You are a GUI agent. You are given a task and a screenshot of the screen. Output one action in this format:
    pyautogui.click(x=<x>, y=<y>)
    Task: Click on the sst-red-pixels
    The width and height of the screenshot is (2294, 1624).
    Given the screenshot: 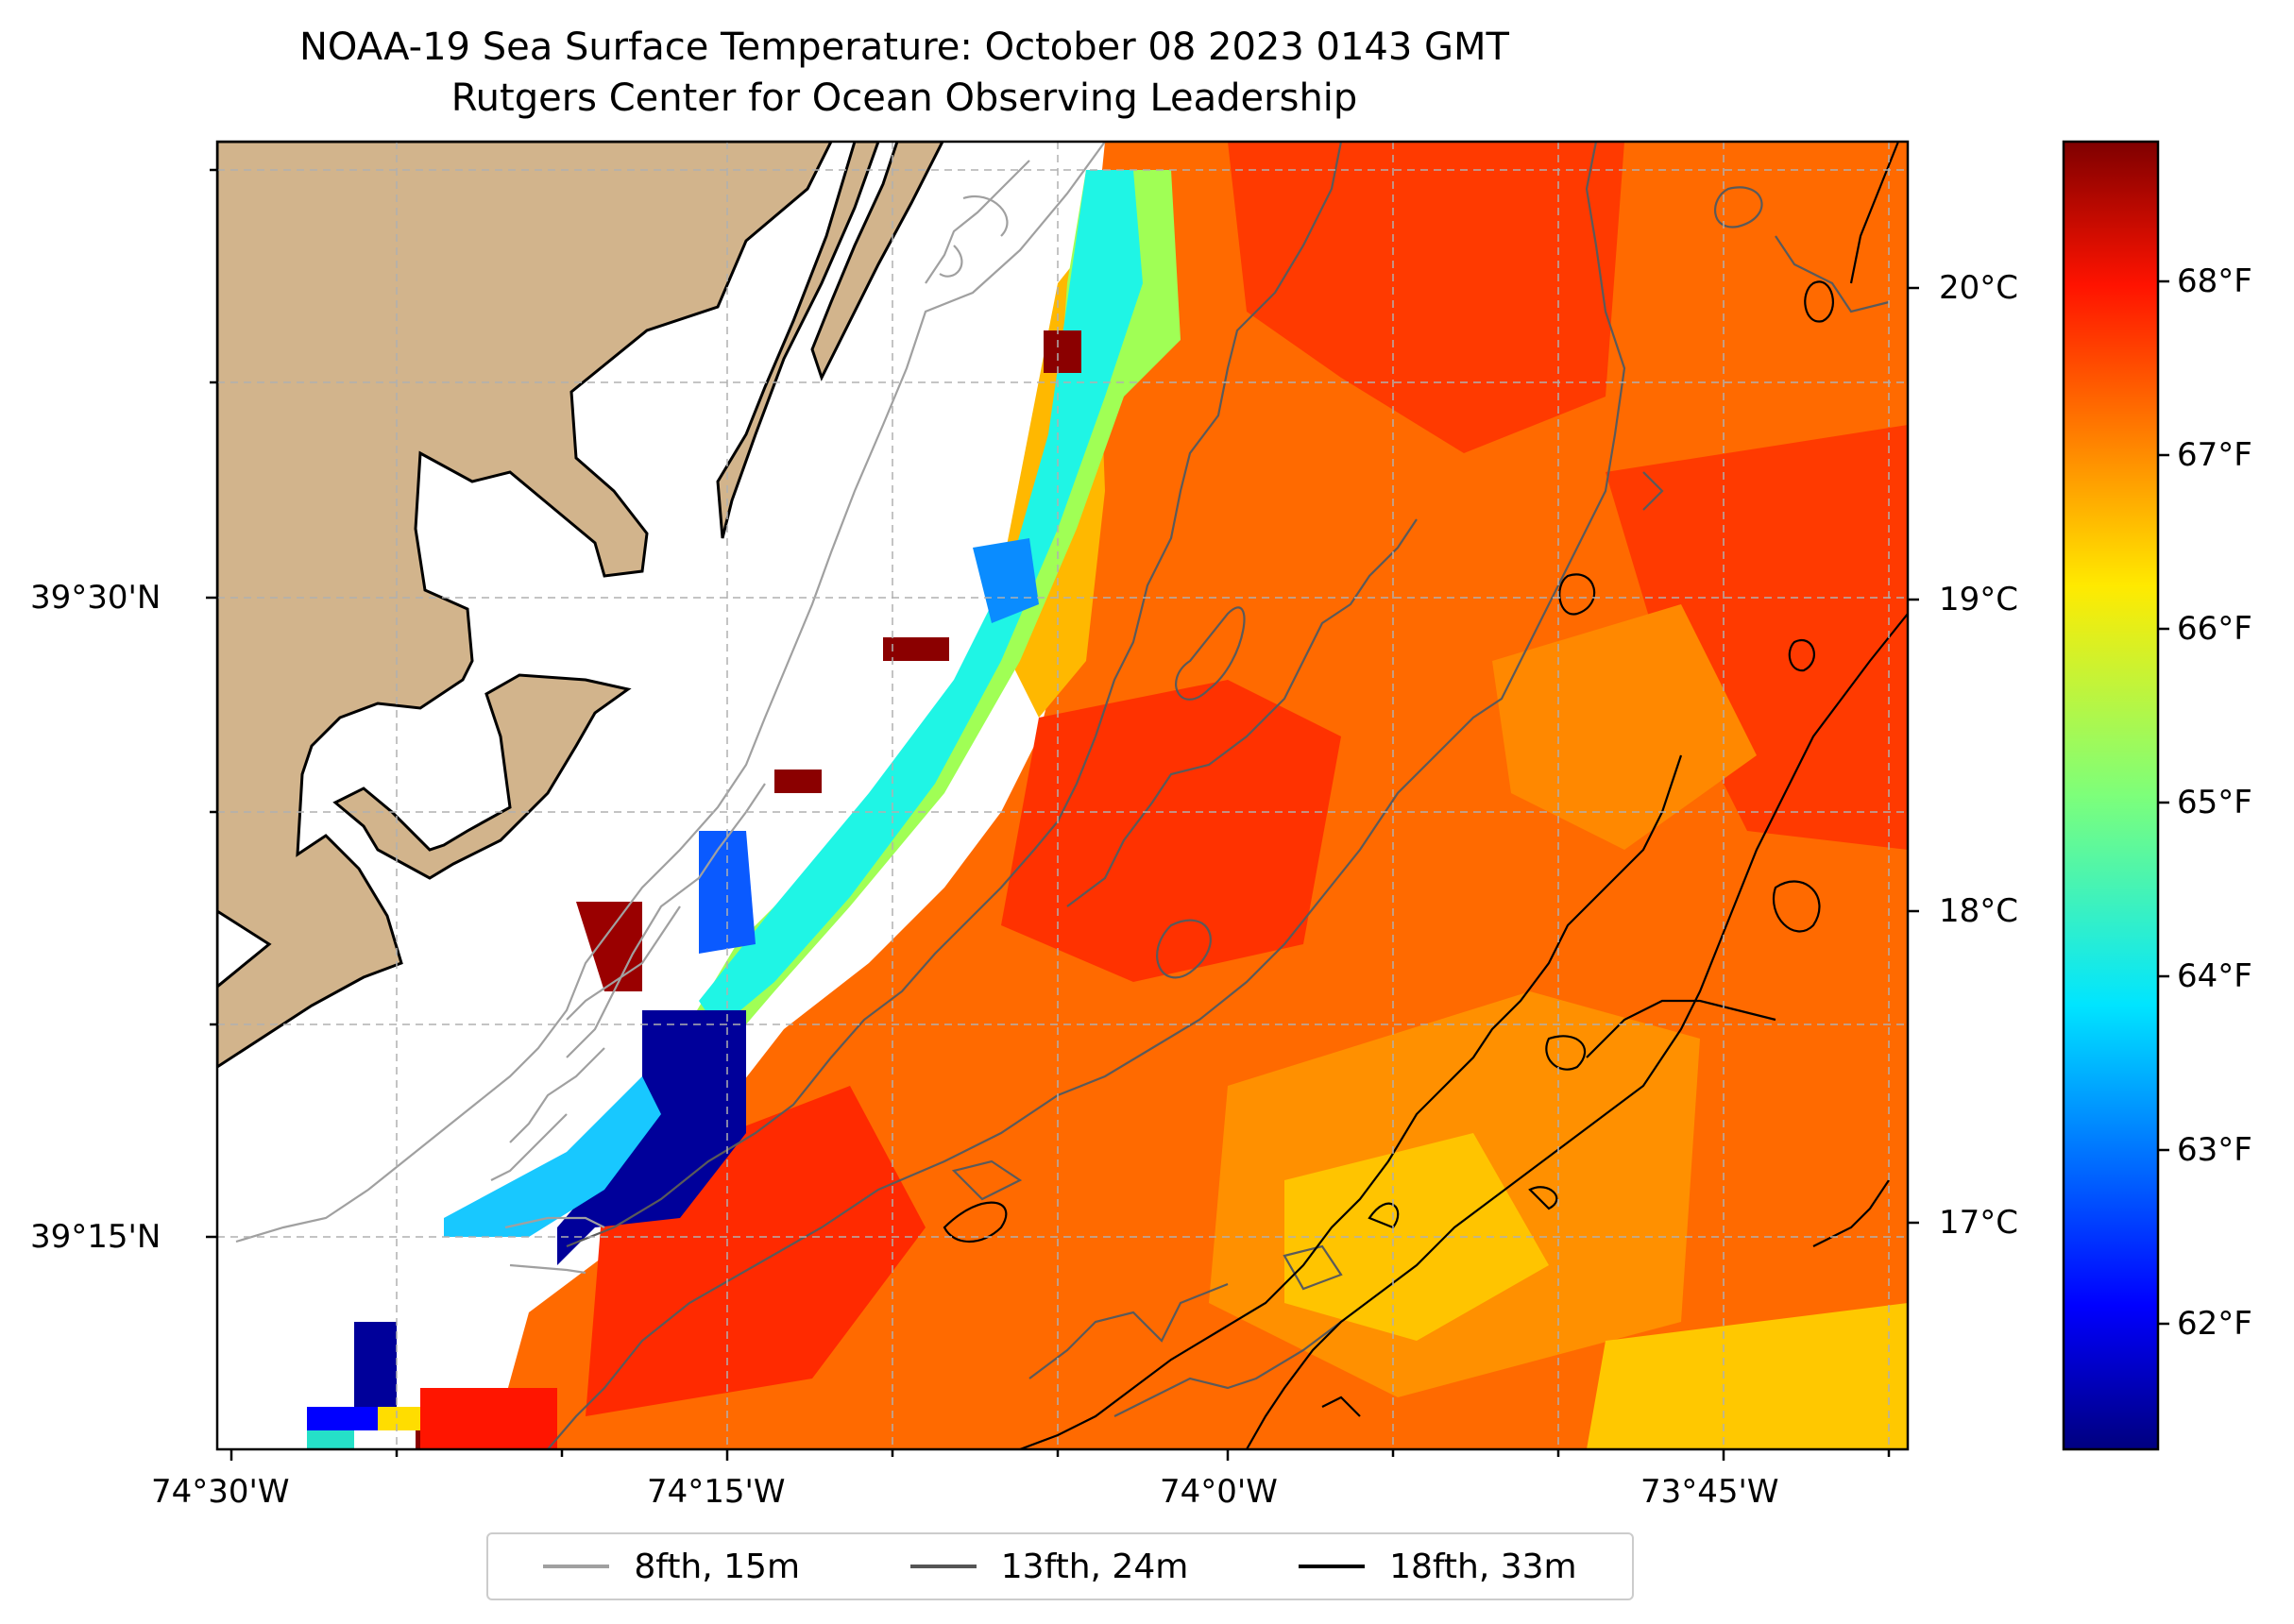 What is the action you would take?
    pyautogui.click(x=488, y=1418)
    